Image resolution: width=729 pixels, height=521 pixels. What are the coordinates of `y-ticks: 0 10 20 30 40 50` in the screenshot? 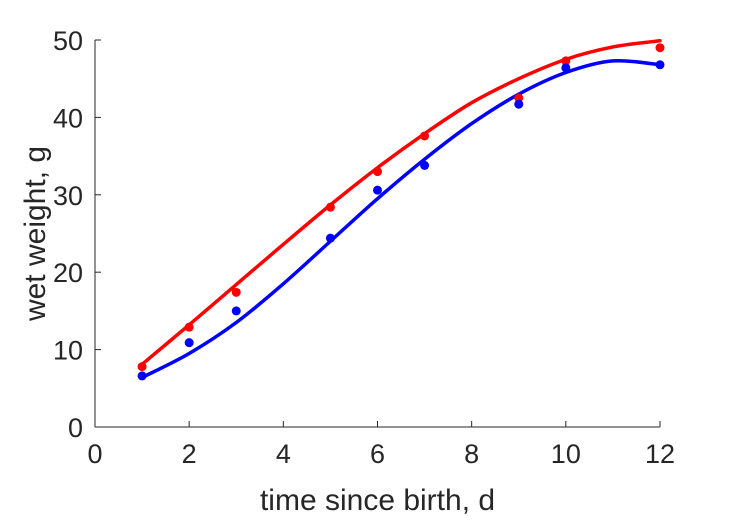 It's located at (77, 234).